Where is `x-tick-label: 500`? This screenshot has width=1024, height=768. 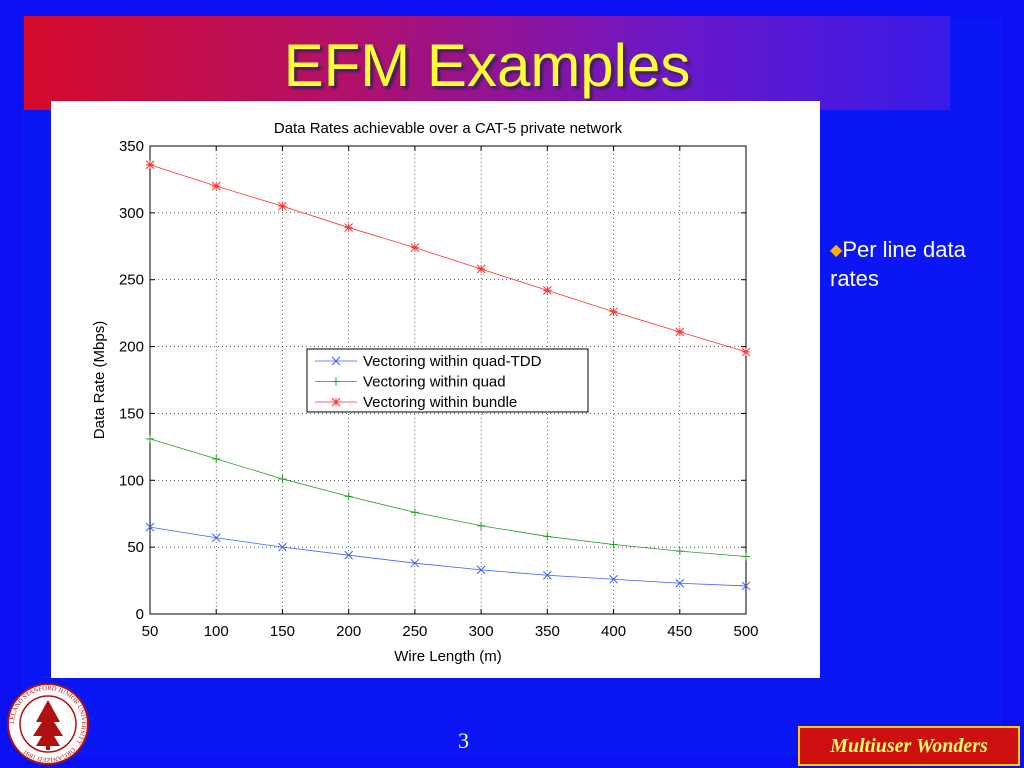 x-tick-label: 500 is located at coordinates (745, 631).